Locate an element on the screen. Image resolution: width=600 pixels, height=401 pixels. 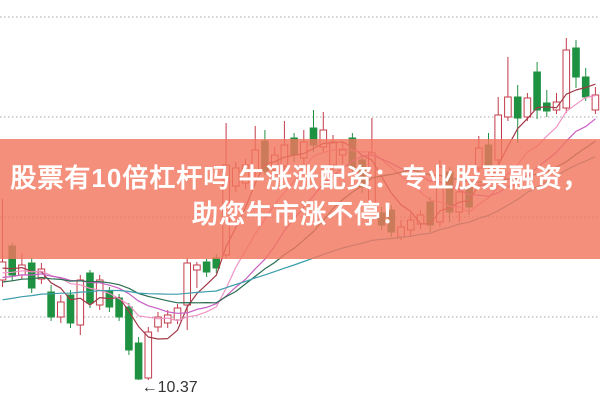
promo-banner-line-1: 股票有10倍杠杆吗 牛涨涨配资：专业股票融资， is located at coordinates (300, 178).